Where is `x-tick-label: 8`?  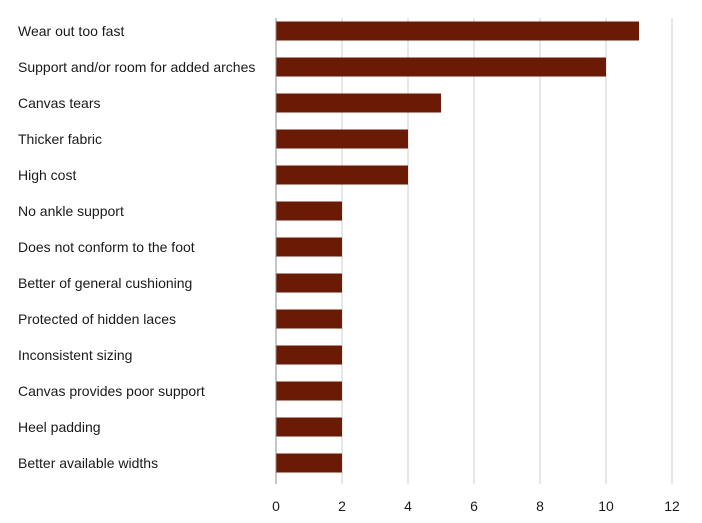 x-tick-label: 8 is located at coordinates (540, 506).